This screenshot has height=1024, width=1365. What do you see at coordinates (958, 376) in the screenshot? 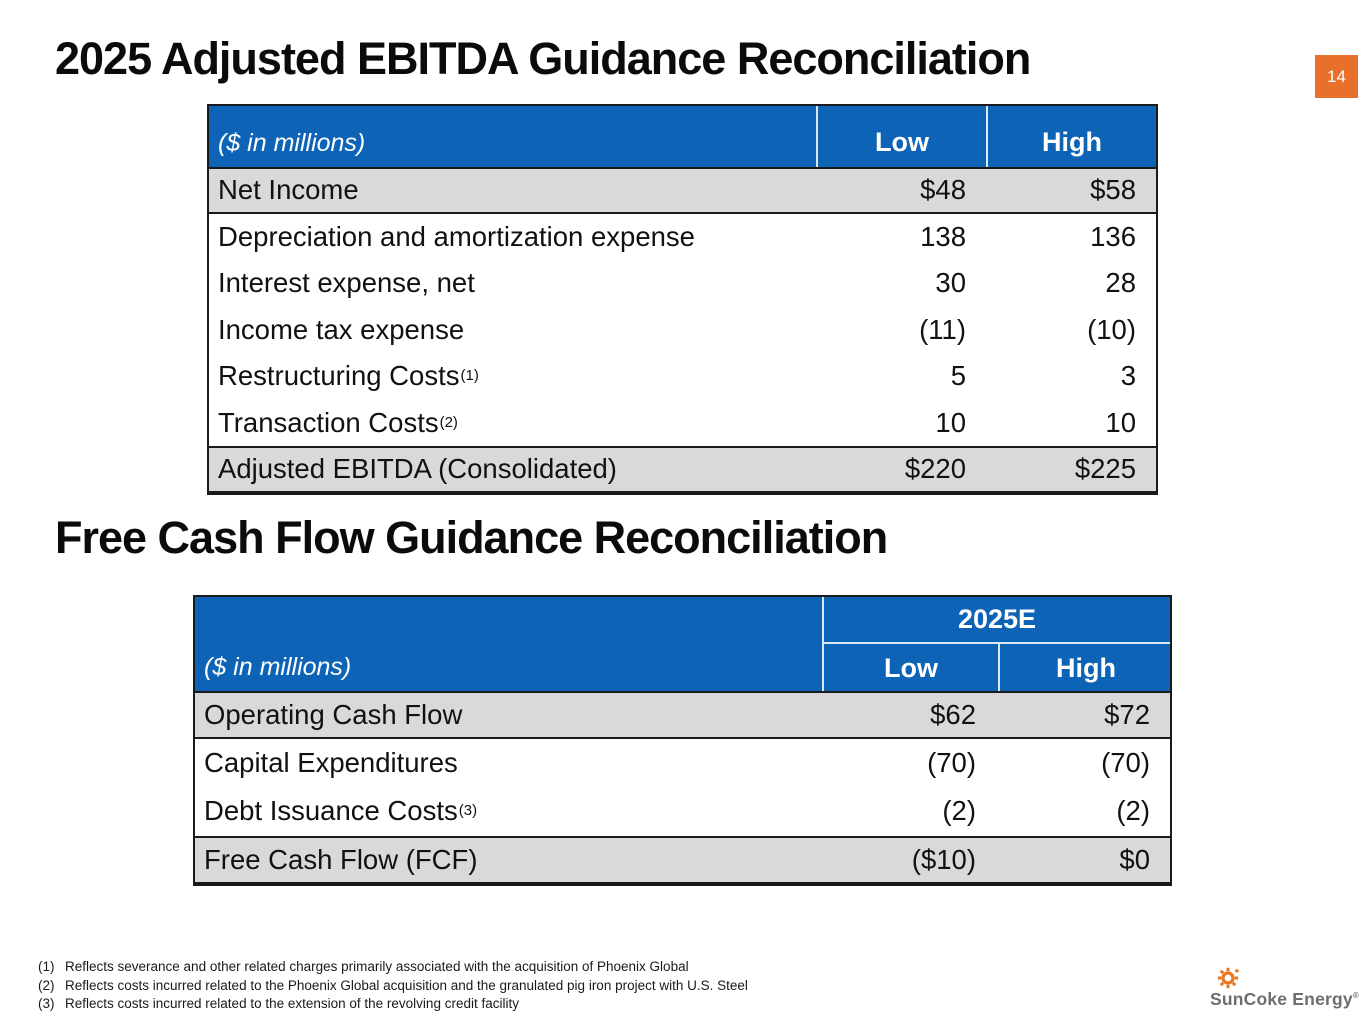
I see `row-low-value: 5` at bounding box center [958, 376].